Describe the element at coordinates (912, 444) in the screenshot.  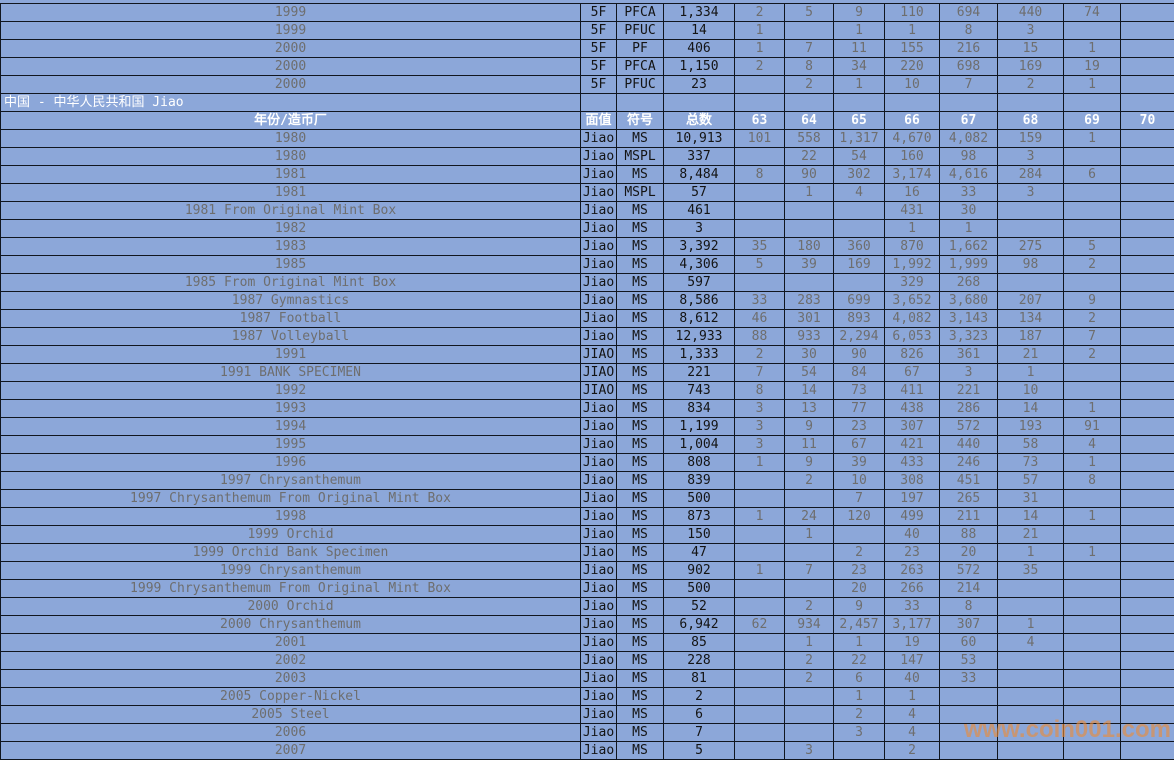
I see `grade-count-cell: 421` at that location.